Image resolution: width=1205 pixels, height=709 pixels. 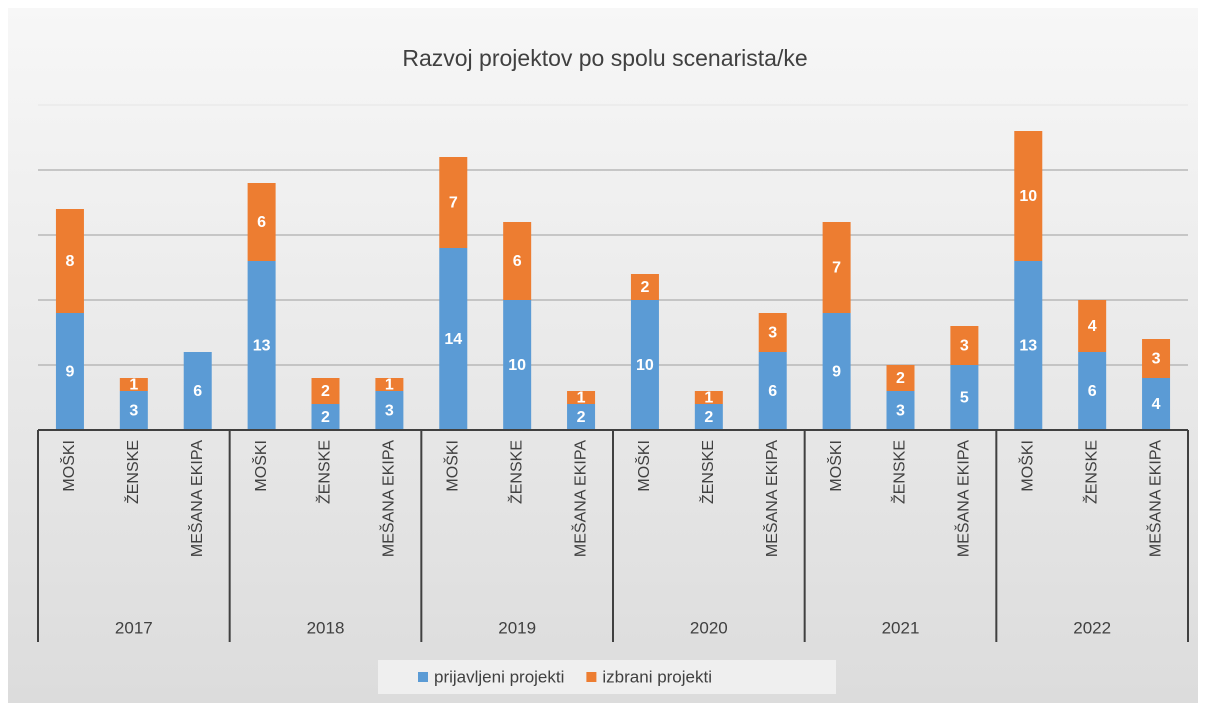 I want to click on group-label: 2018, so click(x=326, y=627).